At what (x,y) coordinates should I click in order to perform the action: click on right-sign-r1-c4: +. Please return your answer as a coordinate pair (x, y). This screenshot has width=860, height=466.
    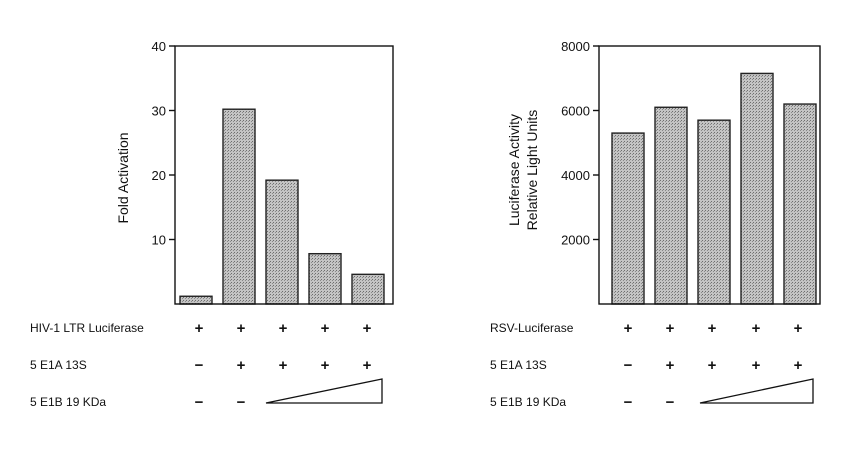
    Looking at the image, I should click on (756, 328).